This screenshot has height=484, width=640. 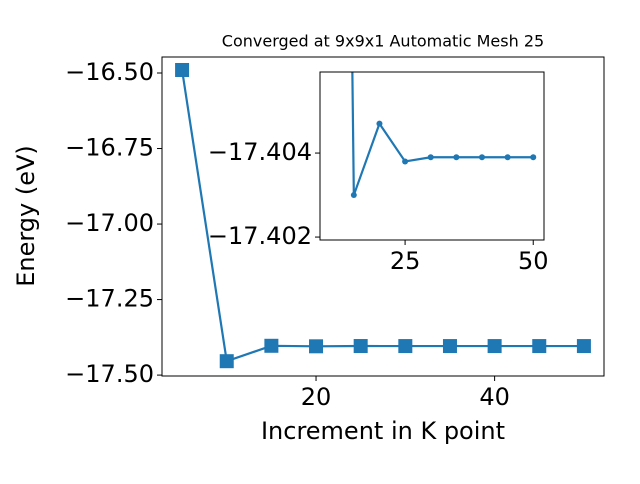 I want to click on x-tick-label: 40, so click(x=494, y=397).